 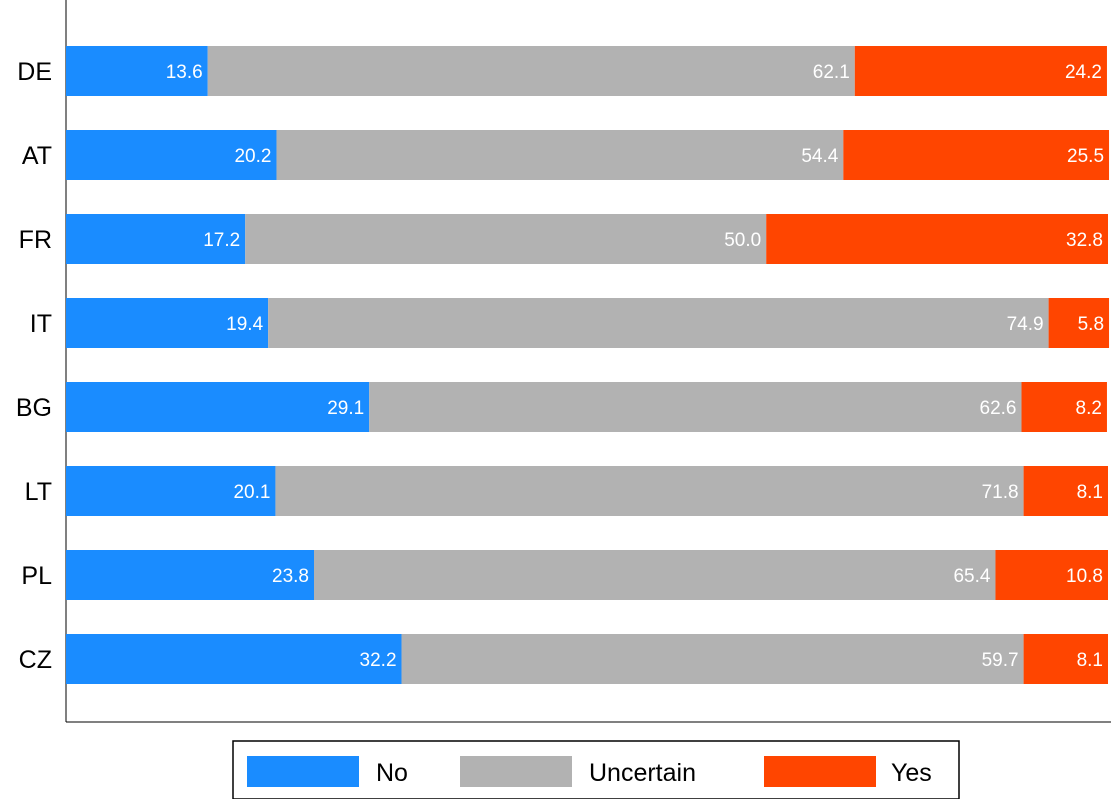 I want to click on bar-value-label: 50.0, so click(x=742, y=240).